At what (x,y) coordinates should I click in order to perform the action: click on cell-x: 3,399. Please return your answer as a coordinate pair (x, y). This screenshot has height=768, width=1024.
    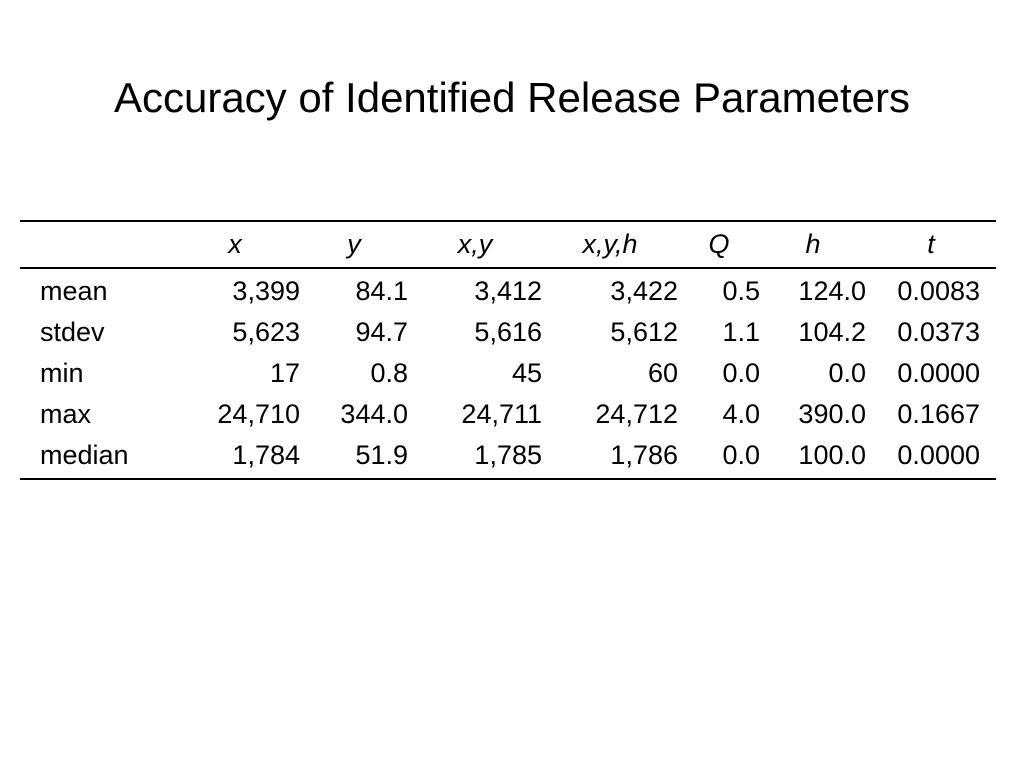
    Looking at the image, I should click on (266, 291).